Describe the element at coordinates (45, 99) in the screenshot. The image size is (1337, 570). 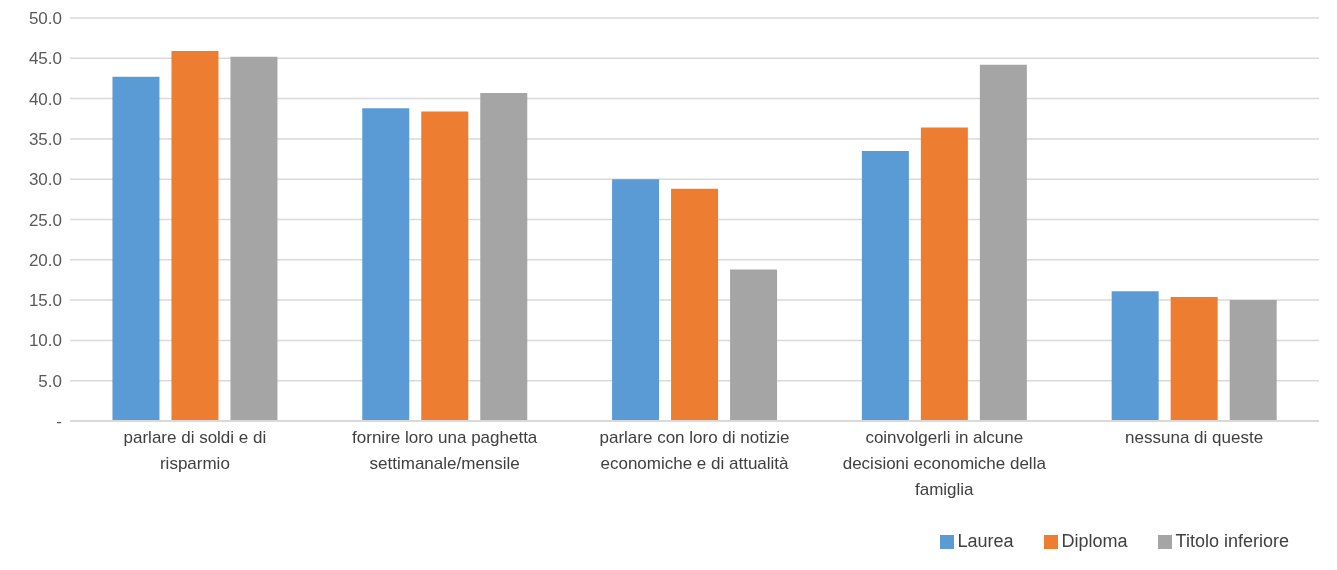
I see `y-tick-label: 40.0` at that location.